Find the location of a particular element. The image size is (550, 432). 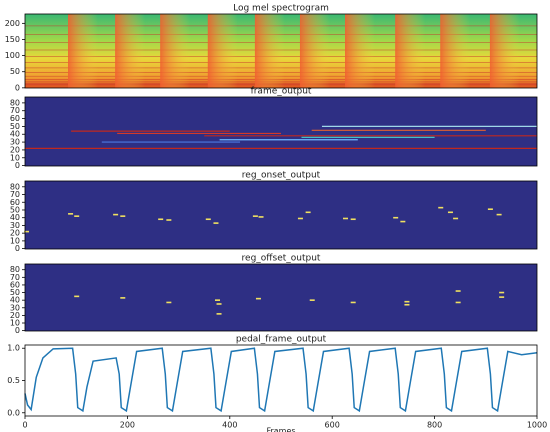

y-tick-label: 0.5 is located at coordinates (13, 380).